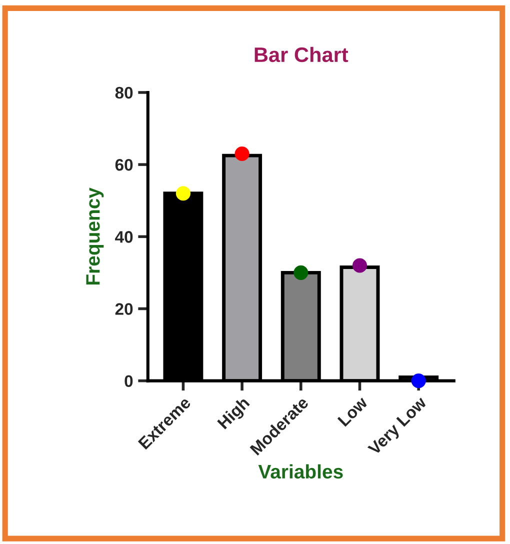 The width and height of the screenshot is (510, 544). What do you see at coordinates (301, 54) in the screenshot?
I see `chart-title: Bar Chart` at bounding box center [301, 54].